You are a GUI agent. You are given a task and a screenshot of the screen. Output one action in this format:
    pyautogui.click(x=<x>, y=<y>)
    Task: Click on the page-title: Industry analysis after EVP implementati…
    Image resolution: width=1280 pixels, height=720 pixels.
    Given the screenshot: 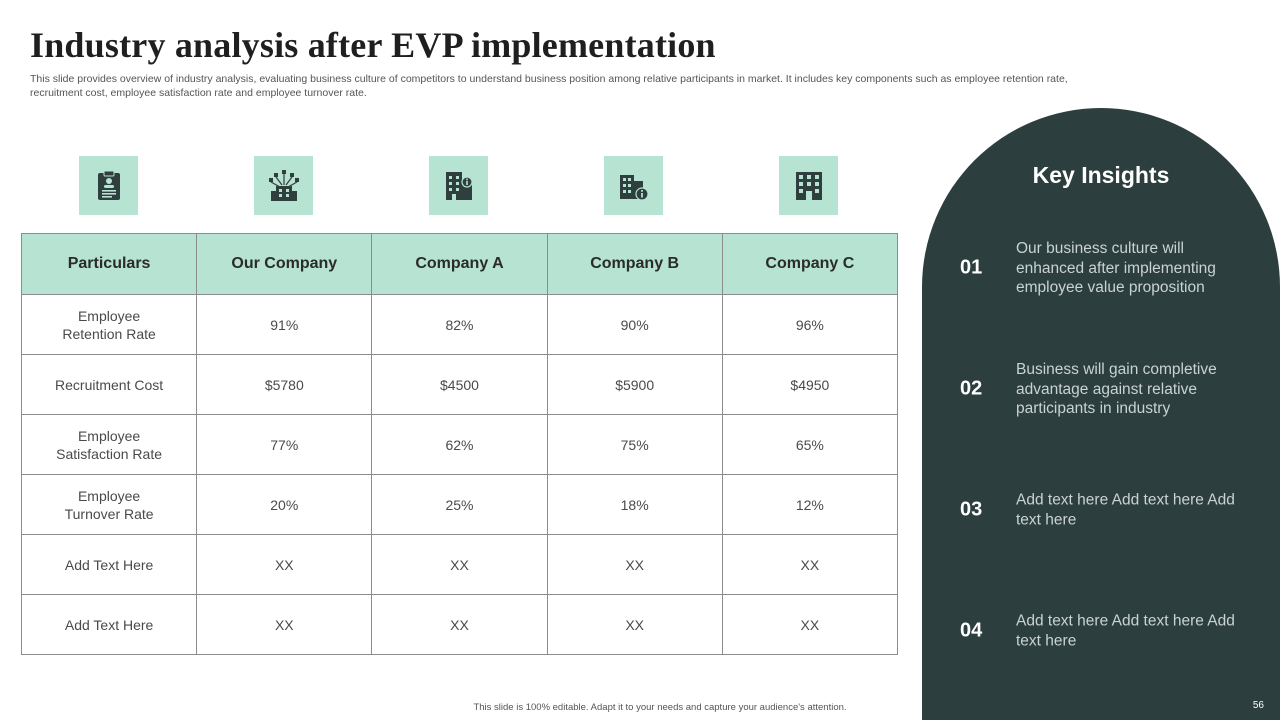 What is the action you would take?
    pyautogui.click(x=373, y=45)
    